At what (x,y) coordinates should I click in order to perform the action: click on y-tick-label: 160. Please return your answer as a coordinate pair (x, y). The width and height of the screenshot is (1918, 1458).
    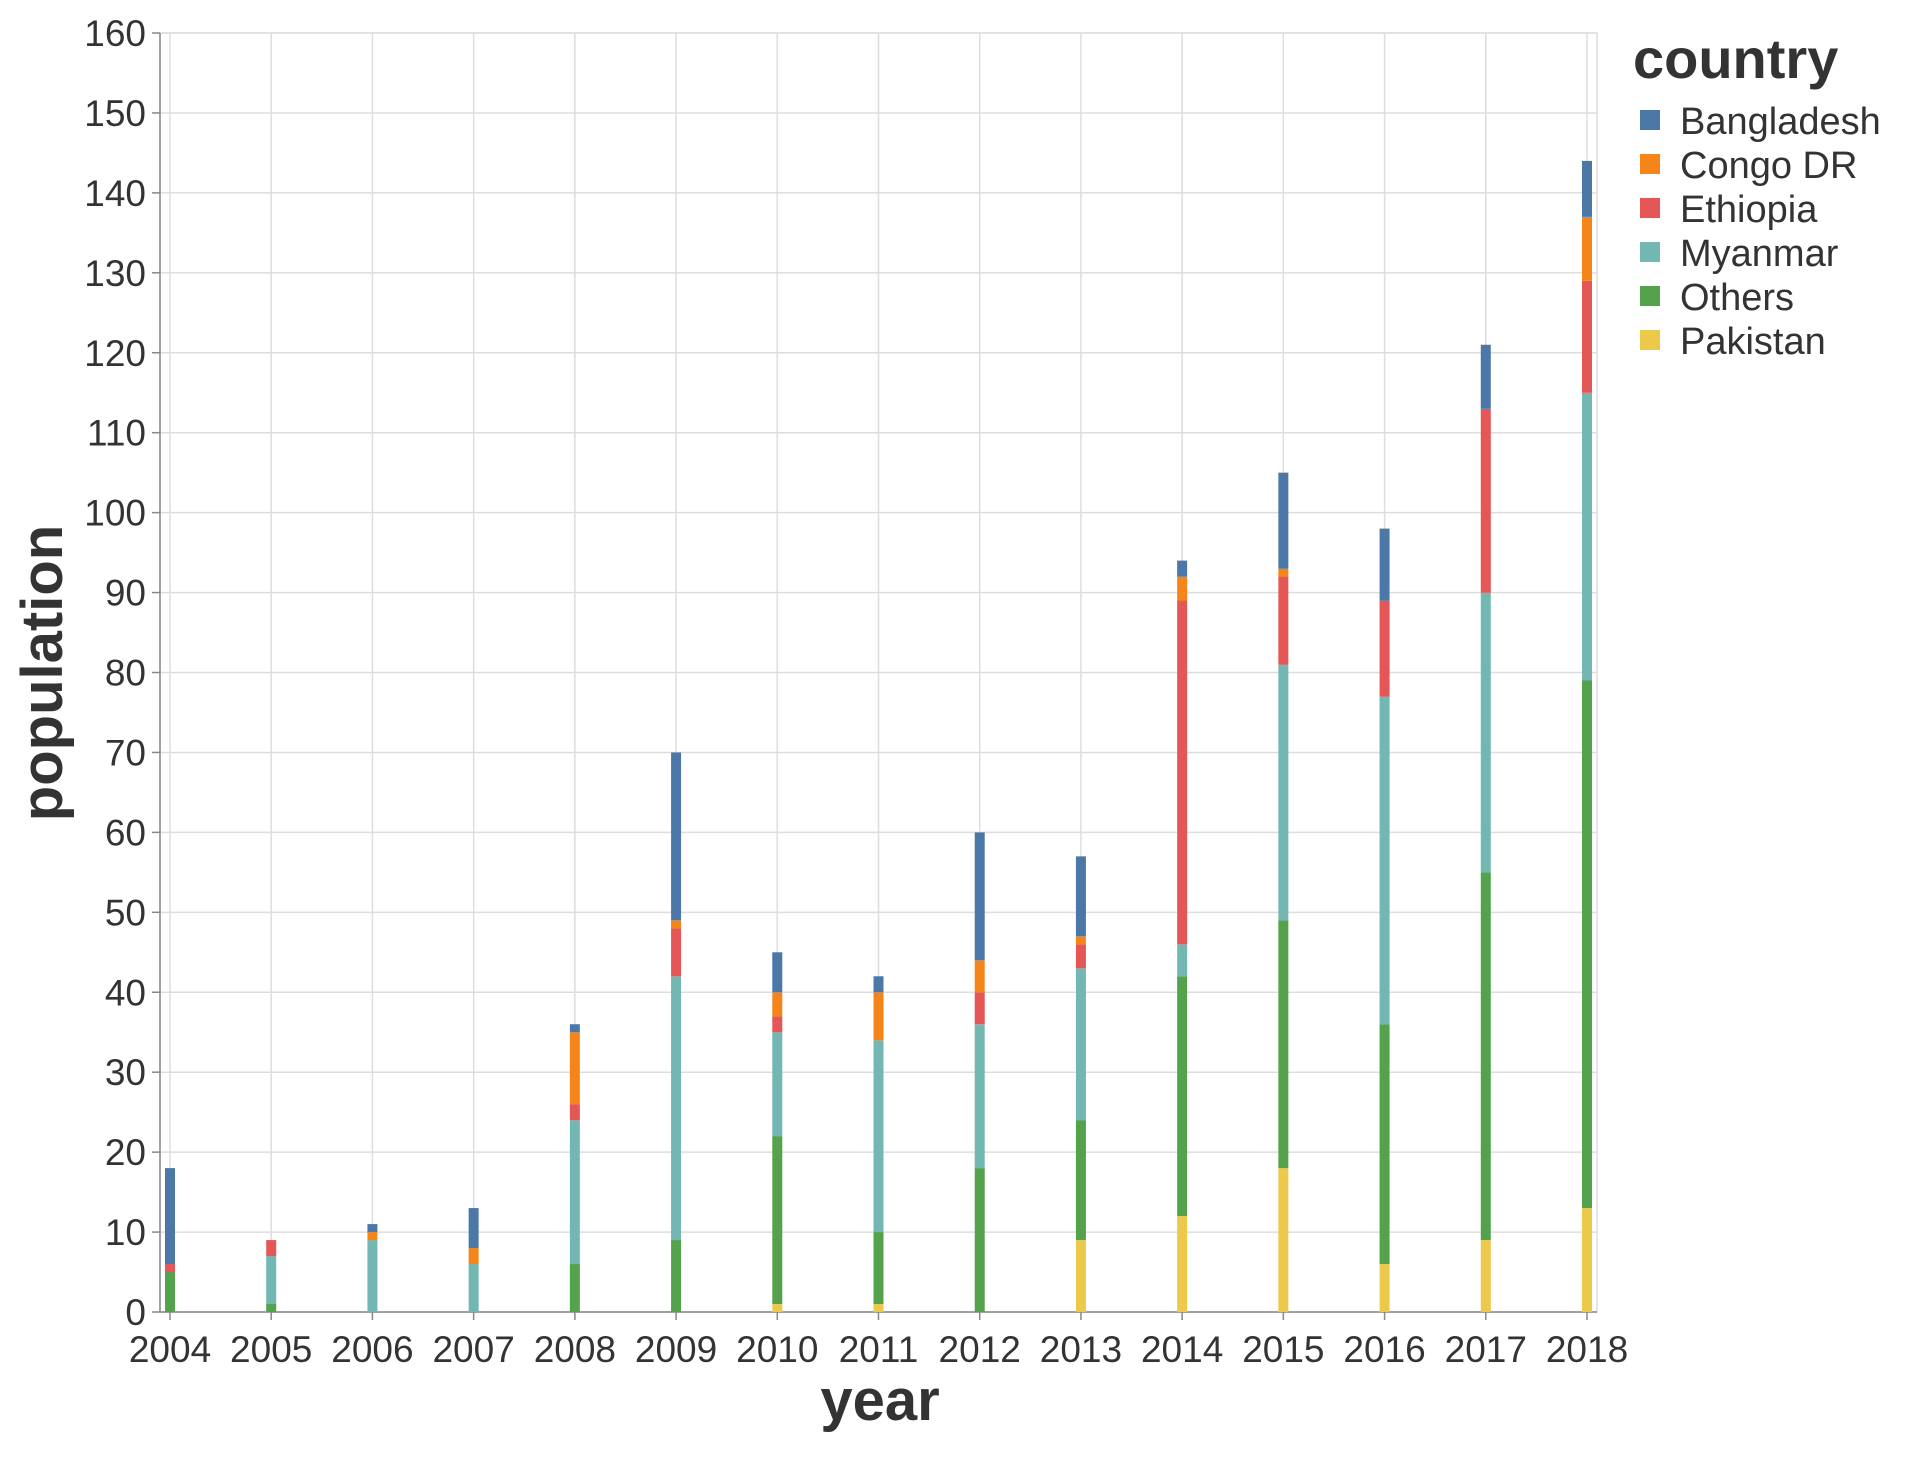
    Looking at the image, I should click on (115, 33).